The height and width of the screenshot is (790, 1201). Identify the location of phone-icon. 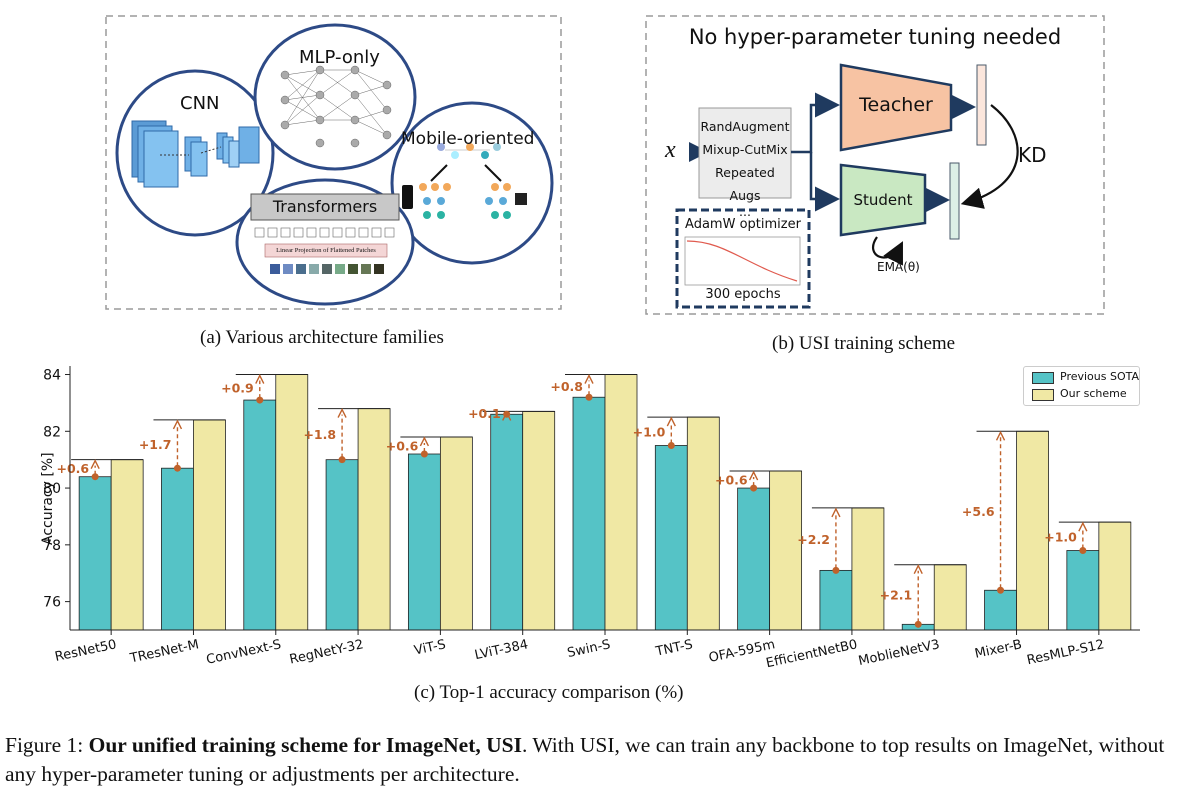
(407, 197).